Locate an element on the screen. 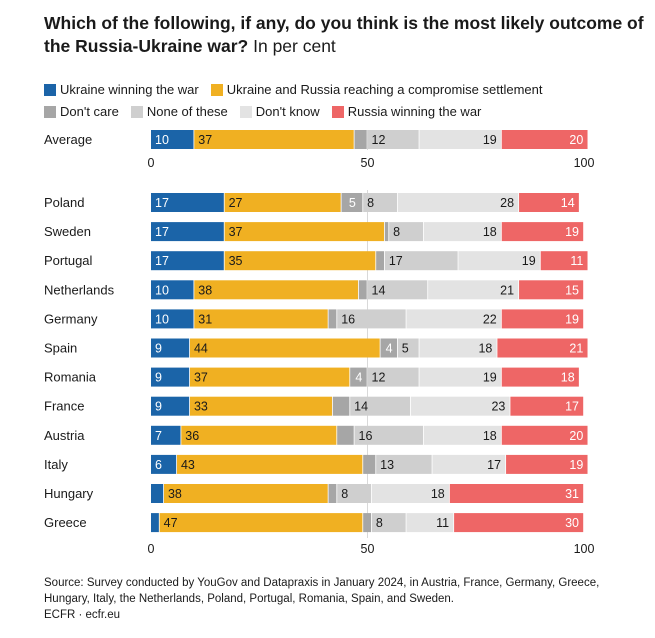 The height and width of the screenshot is (638, 655). row-italy-value-russia: 19 is located at coordinates (576, 465).